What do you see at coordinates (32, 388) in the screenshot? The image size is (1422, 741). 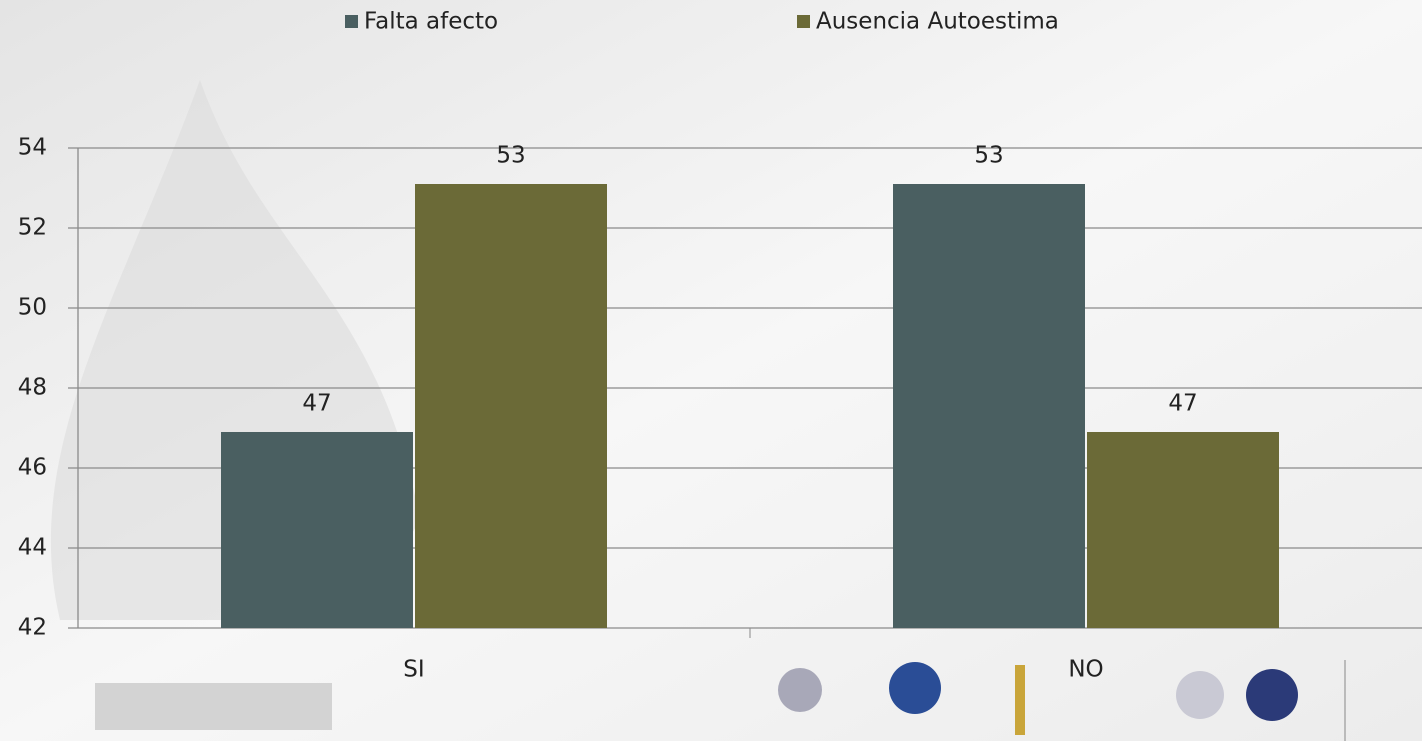 I see `y-tick-label: 48` at bounding box center [32, 388].